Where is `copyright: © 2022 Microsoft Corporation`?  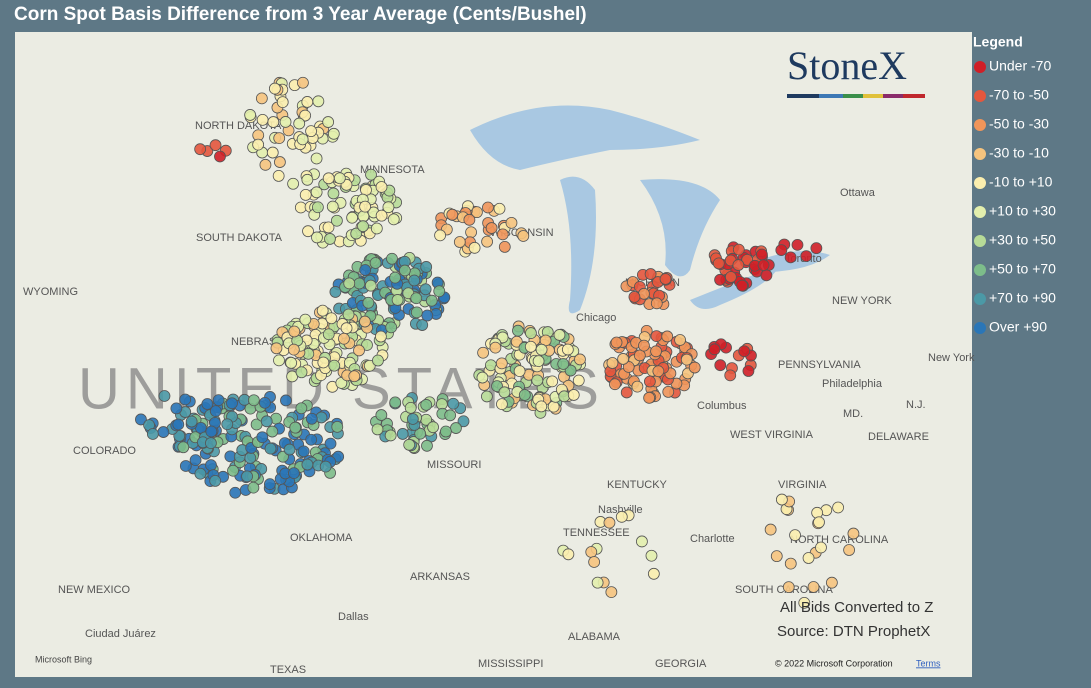
copyright: © 2022 Microsoft Corporation is located at coordinates (834, 663).